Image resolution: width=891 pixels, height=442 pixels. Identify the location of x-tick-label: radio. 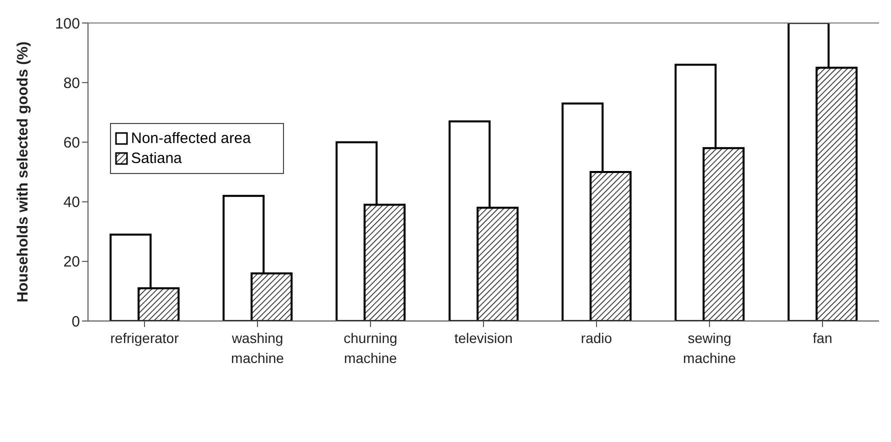
(596, 338).